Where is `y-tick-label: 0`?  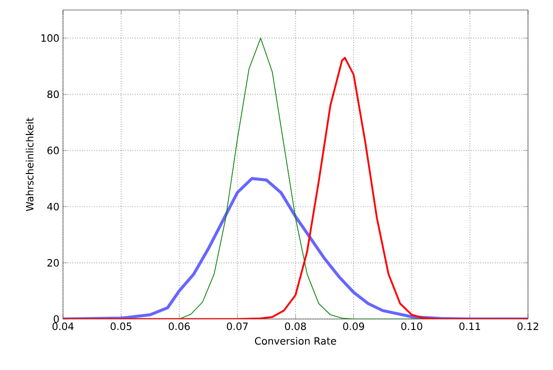
y-tick-label: 0 is located at coordinates (56, 319).